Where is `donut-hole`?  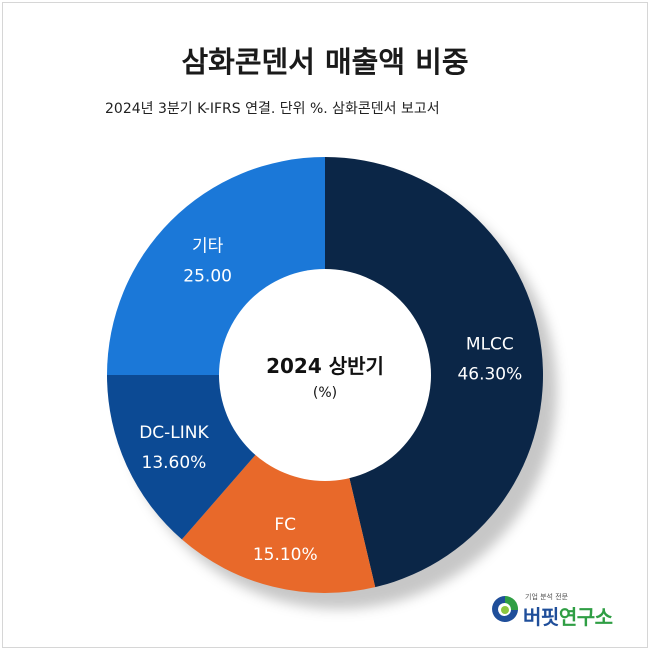 donut-hole is located at coordinates (325, 375).